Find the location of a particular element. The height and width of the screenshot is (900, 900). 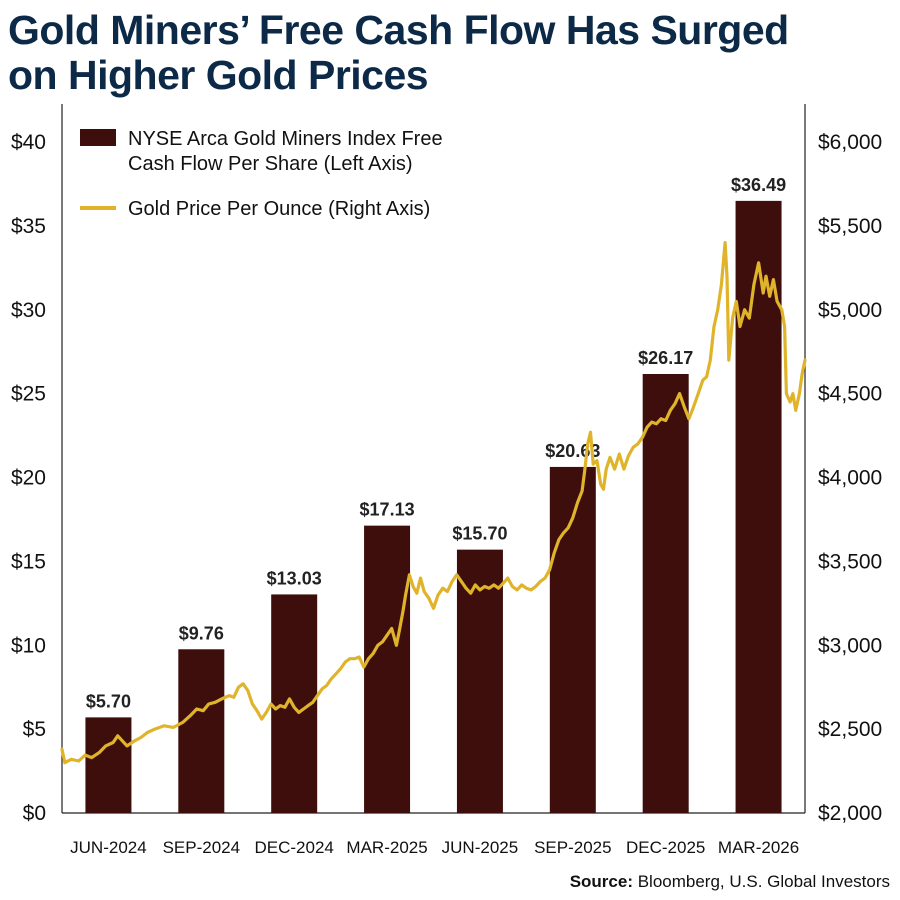

right-tick-label: $5,500 is located at coordinates (850, 226).